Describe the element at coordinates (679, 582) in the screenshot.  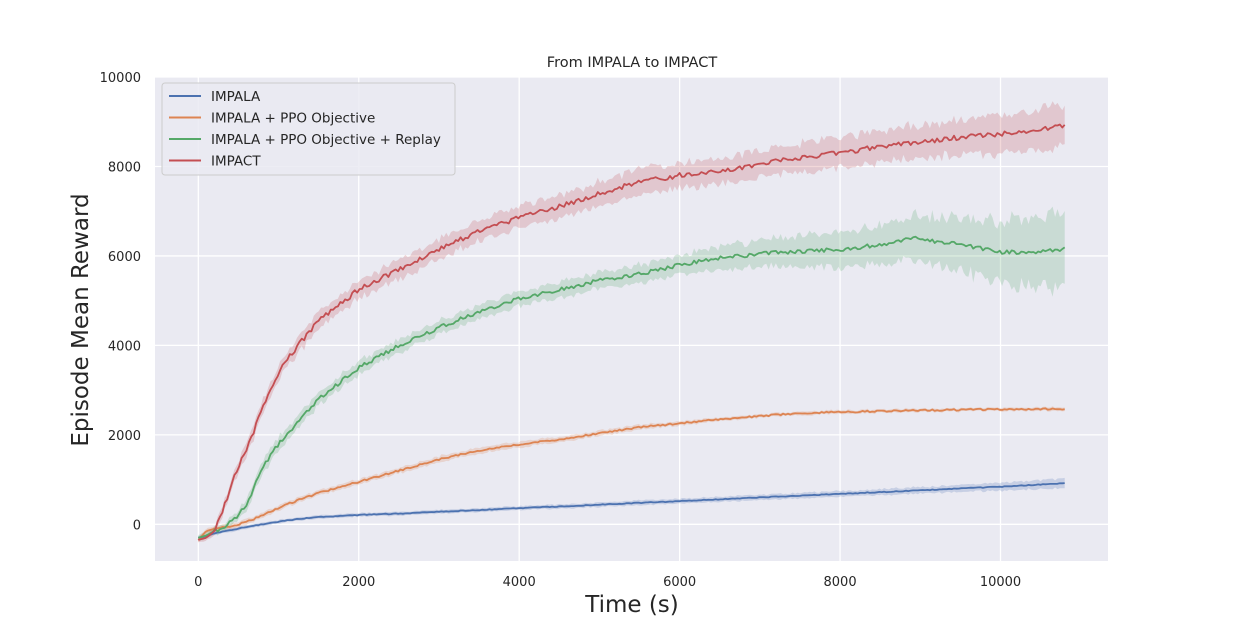
I see `x-tick-label: 6000` at that location.